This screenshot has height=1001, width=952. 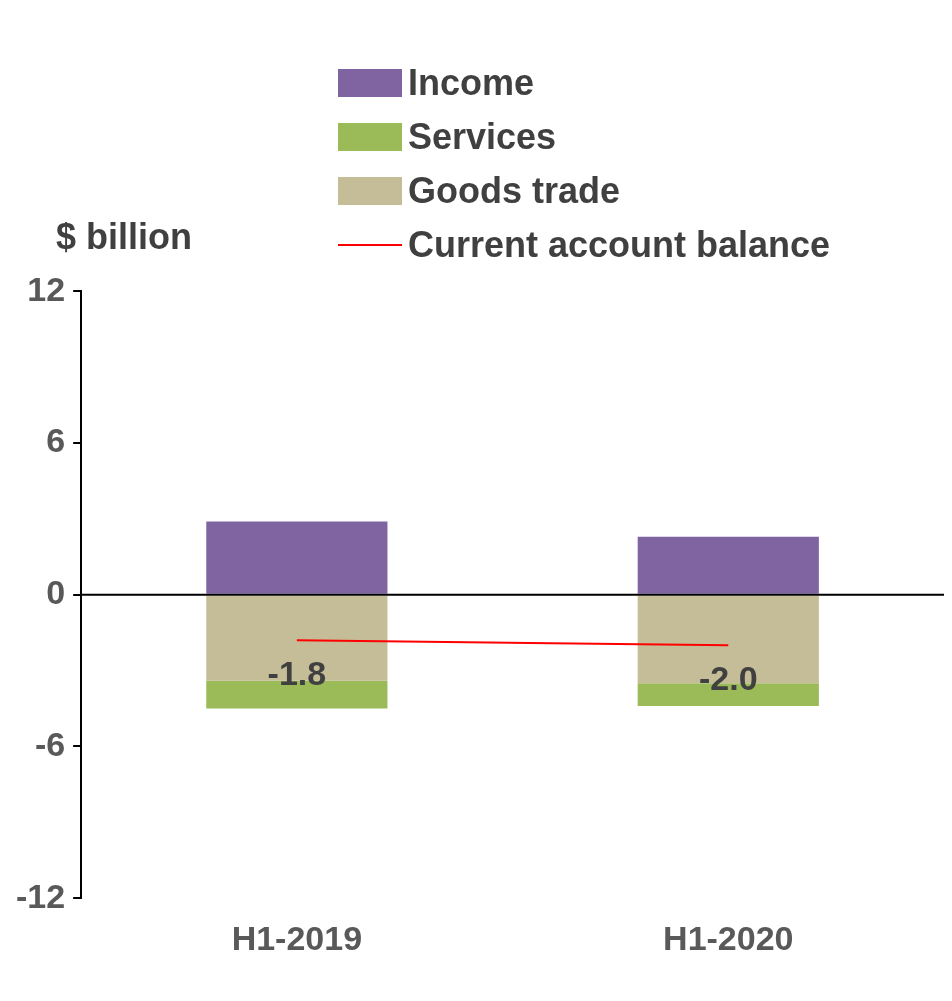 What do you see at coordinates (297, 937) in the screenshot?
I see `x-tick-label: H1-2019` at bounding box center [297, 937].